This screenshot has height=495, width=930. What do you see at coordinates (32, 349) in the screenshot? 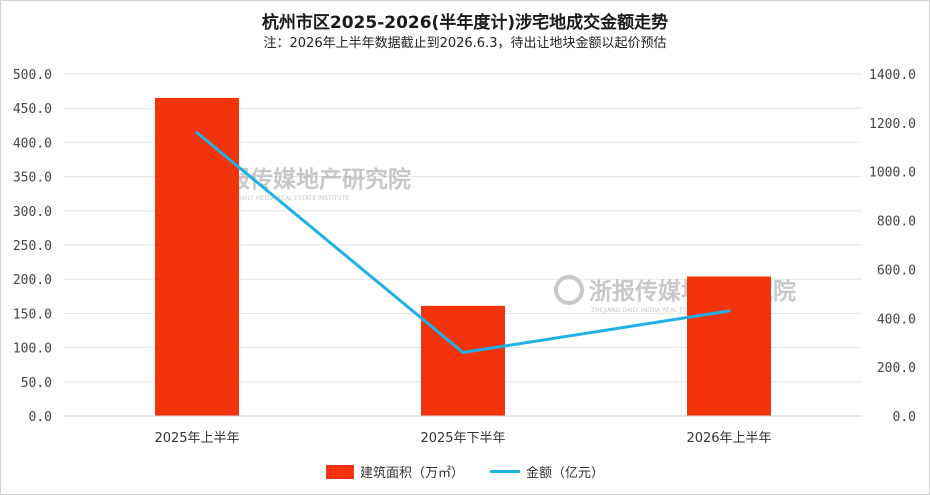
I see `y-left-tick-label: 100.0` at bounding box center [32, 349].